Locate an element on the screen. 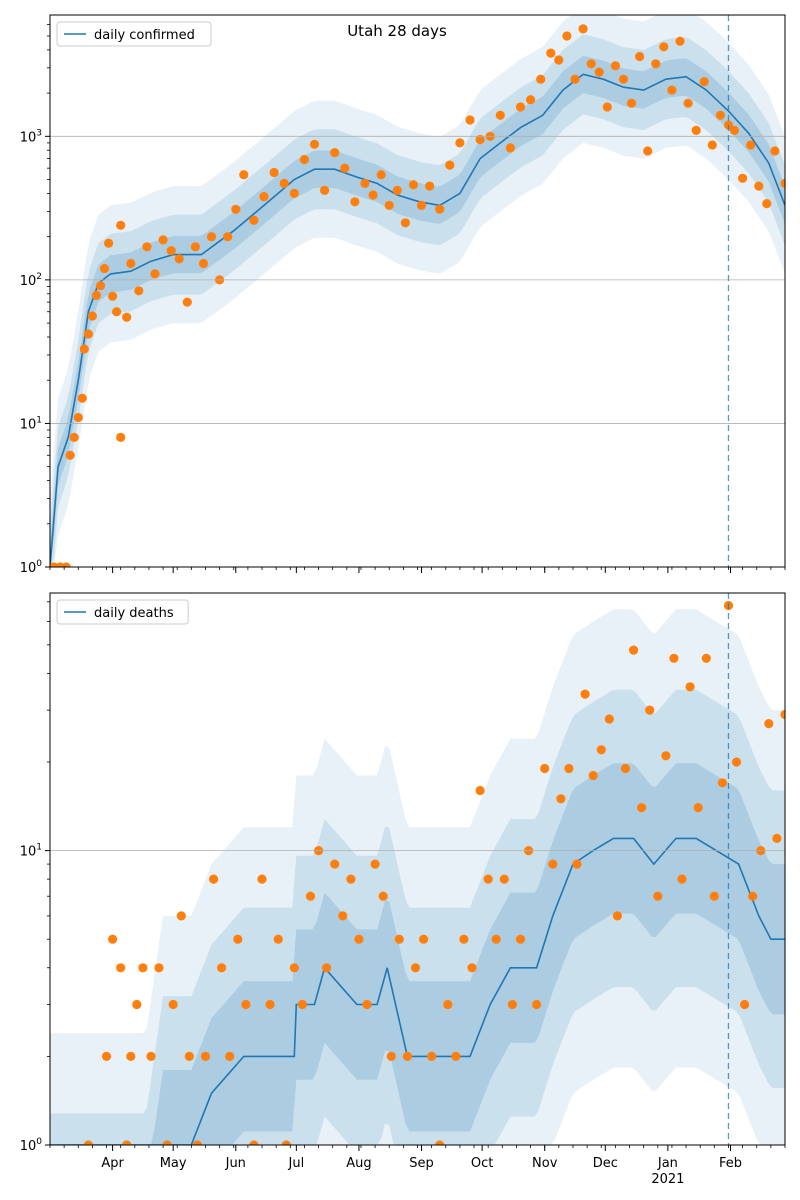 The image size is (800, 1200). chart-title: Utah 28 days is located at coordinates (397, 31).